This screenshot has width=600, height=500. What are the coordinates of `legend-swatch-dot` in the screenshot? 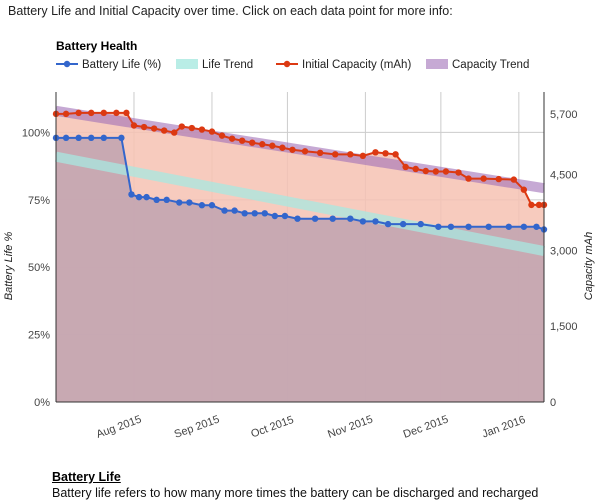 It's located at (287, 64).